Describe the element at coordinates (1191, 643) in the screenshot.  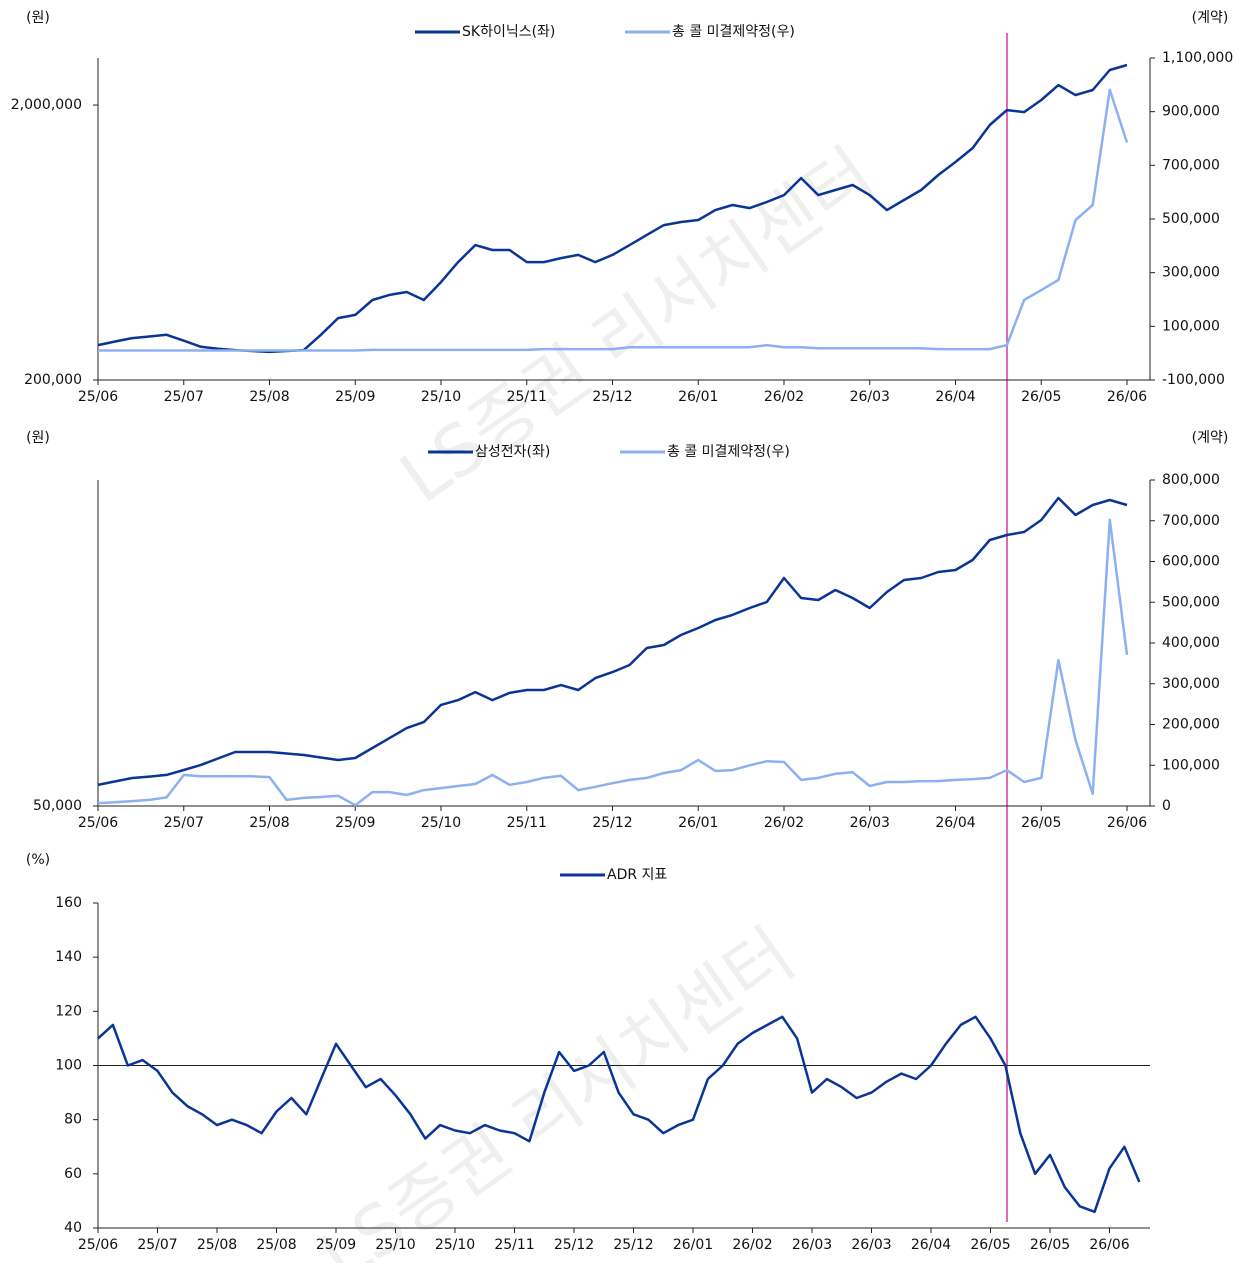
I see `y2-tick-label: 400,000` at that location.